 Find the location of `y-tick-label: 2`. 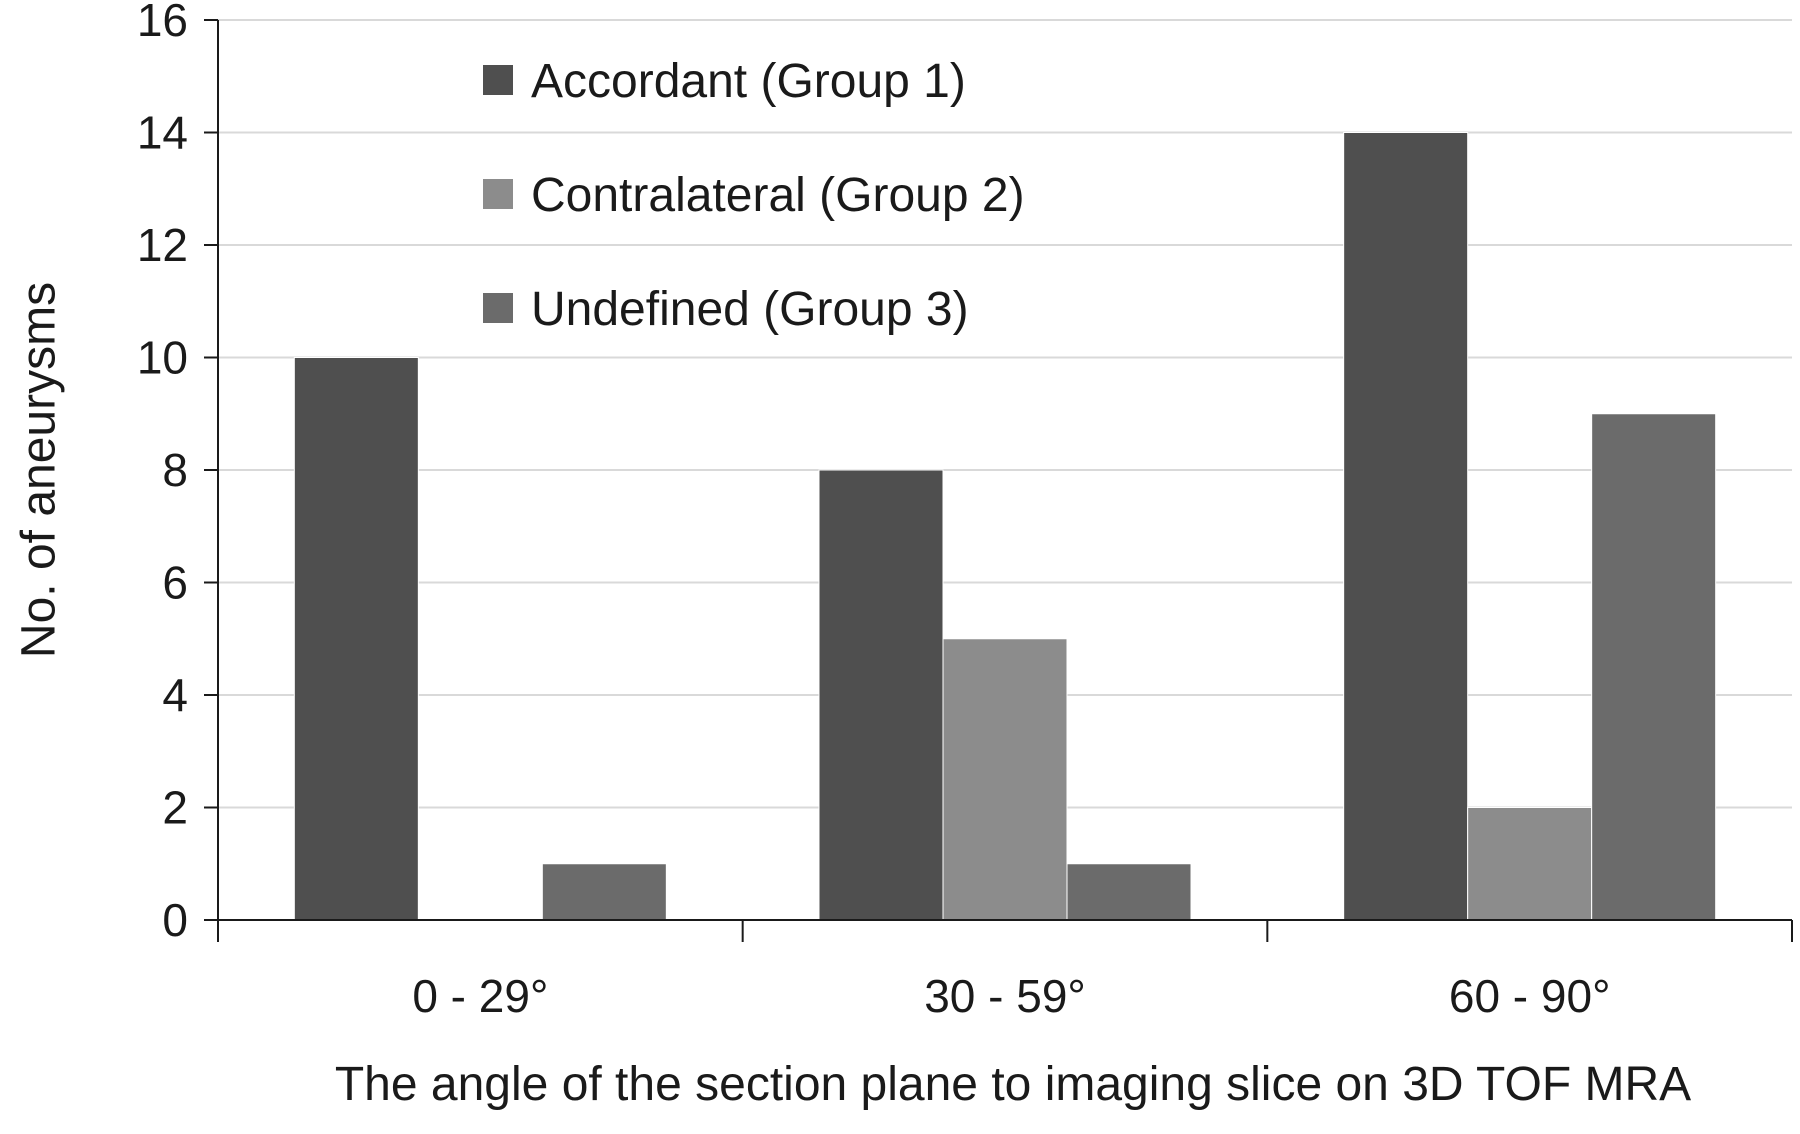

y-tick-label: 2 is located at coordinates (175, 808).